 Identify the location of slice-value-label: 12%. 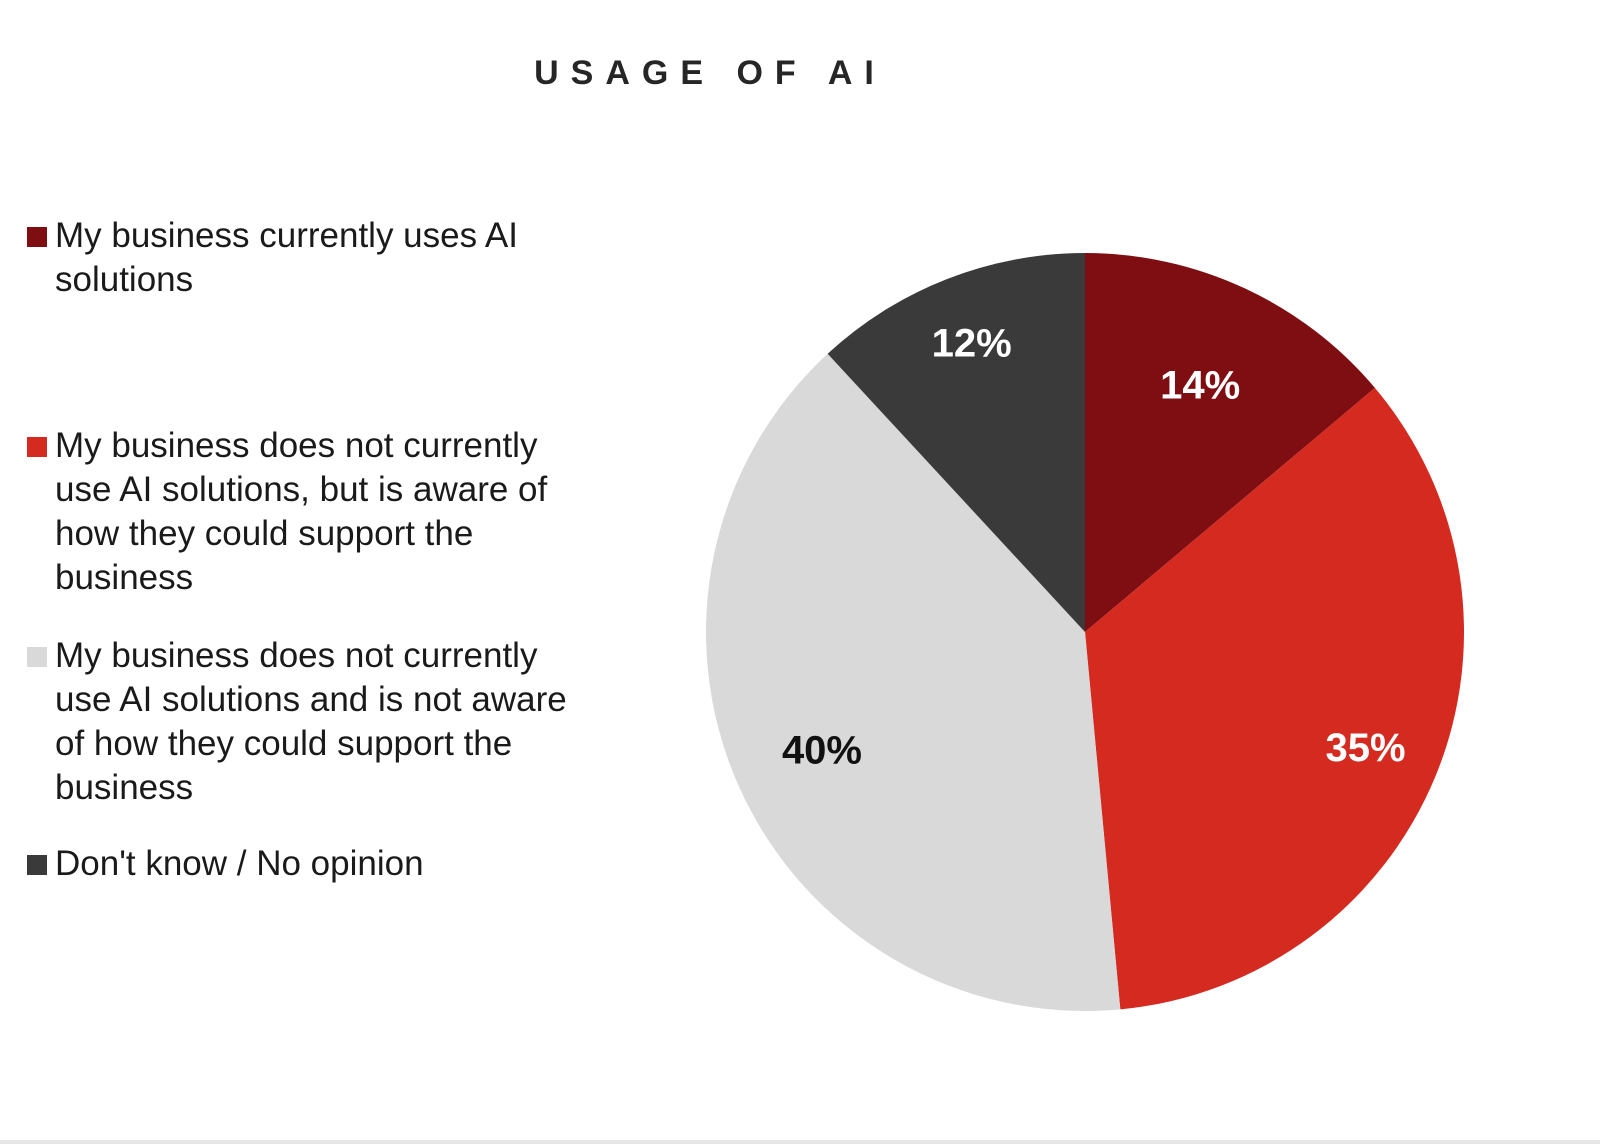
(972, 344).